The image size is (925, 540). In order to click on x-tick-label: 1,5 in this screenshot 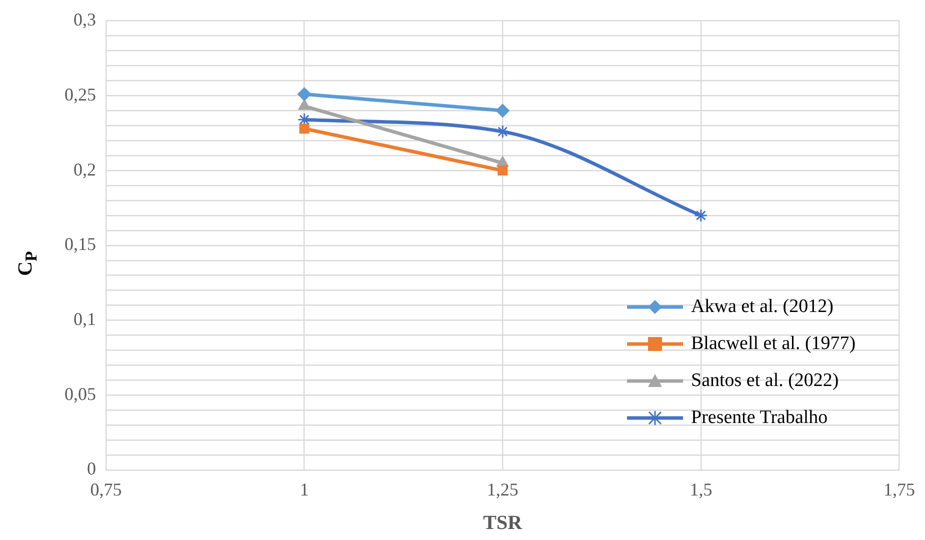, I will do `click(701, 490)`.